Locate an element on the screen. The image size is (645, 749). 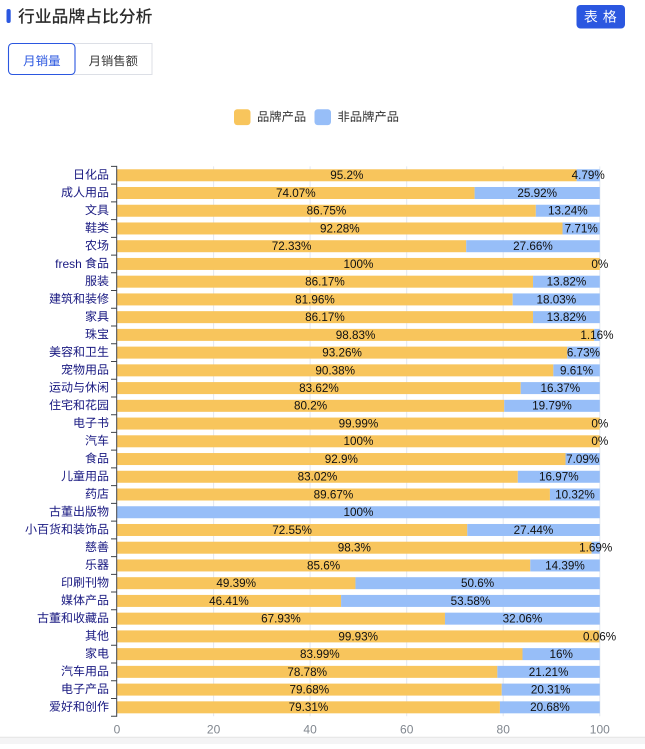
svg-text: 16% is located at coordinates (560, 654).